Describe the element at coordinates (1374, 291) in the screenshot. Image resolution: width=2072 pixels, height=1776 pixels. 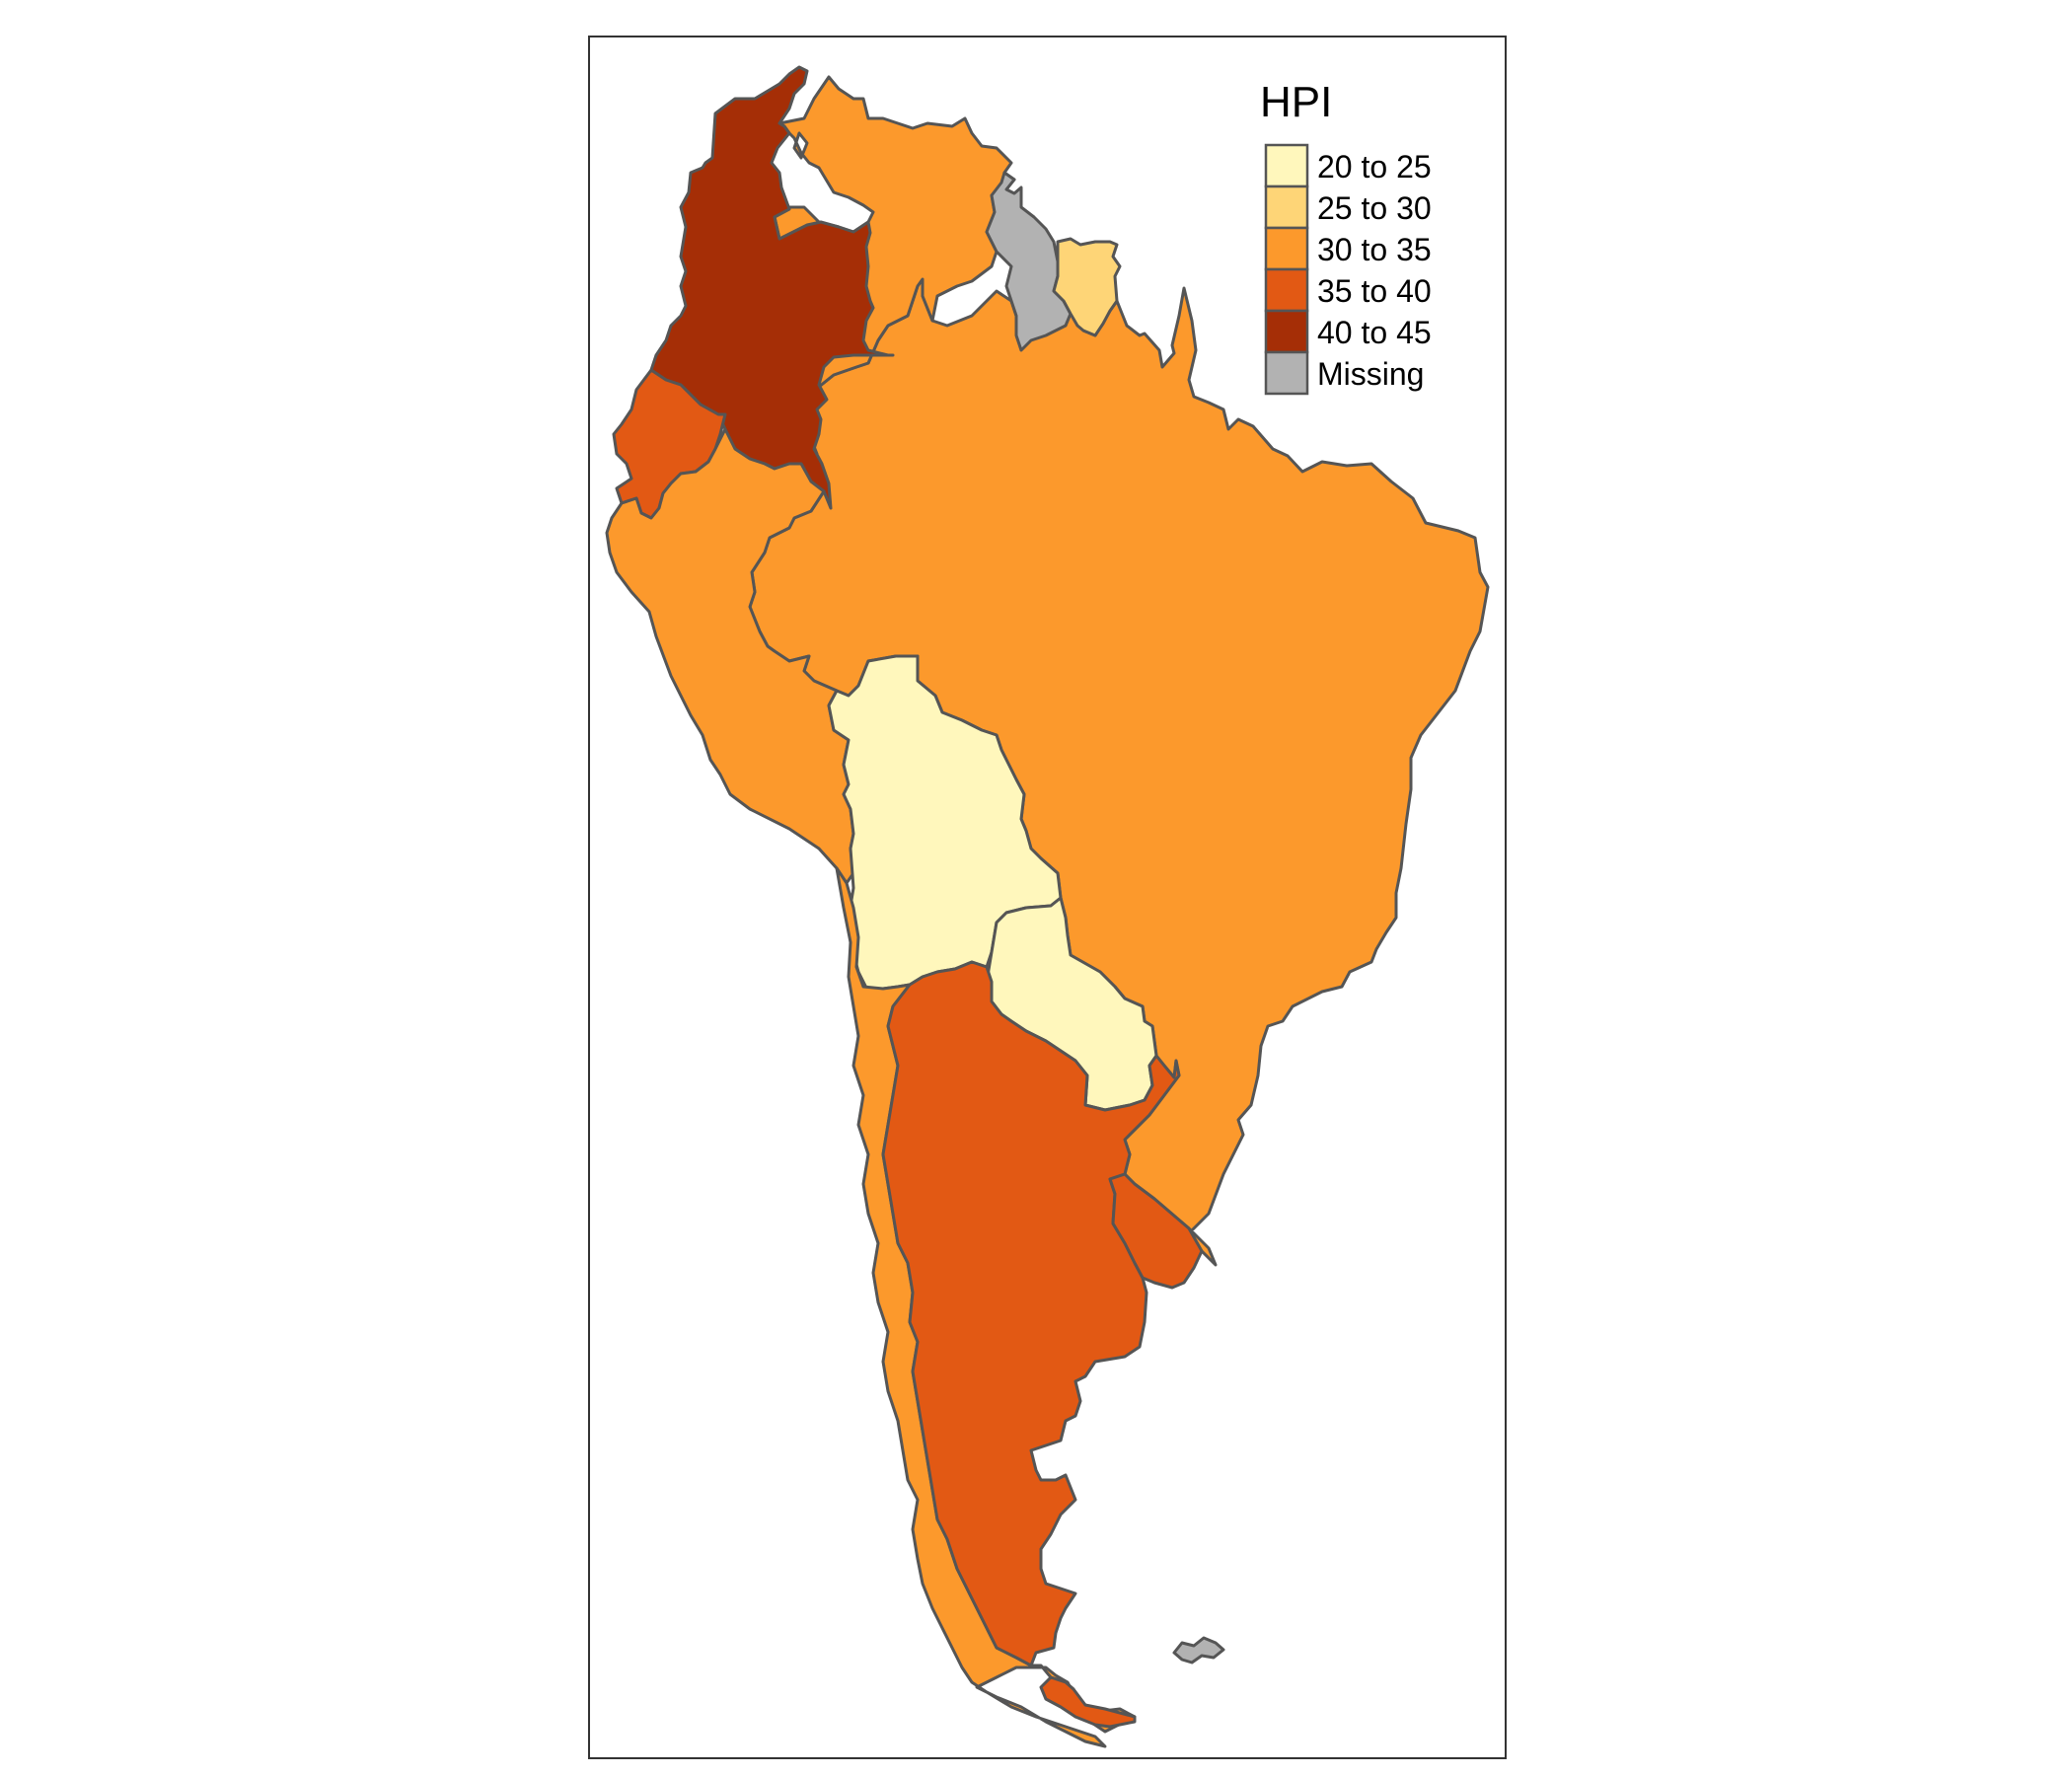
I see `legend-label-35-40: 35 to 40` at that location.